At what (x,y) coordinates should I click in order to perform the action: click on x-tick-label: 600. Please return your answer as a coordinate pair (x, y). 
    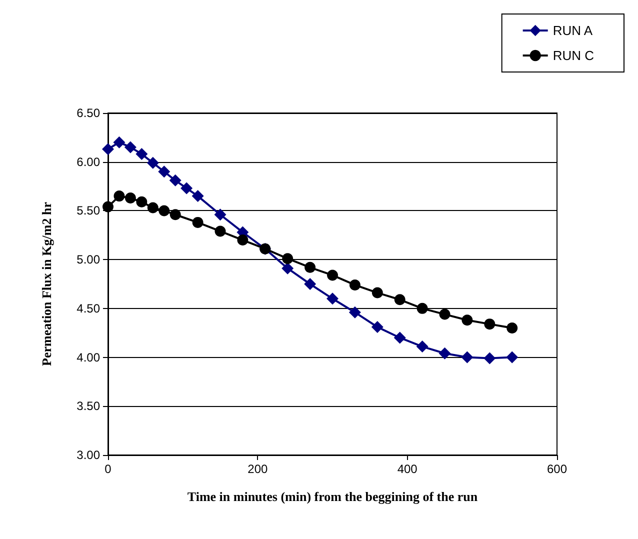
    Looking at the image, I should click on (557, 469).